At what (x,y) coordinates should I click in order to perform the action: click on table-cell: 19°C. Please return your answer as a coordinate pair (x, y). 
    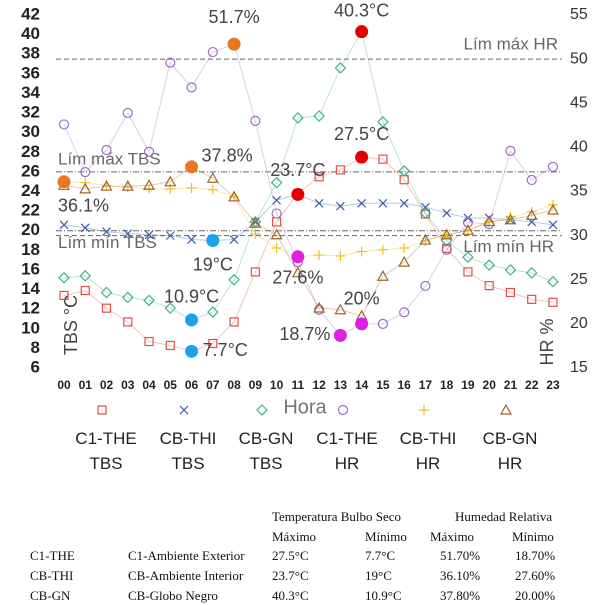
    Looking at the image, I should click on (378, 575).